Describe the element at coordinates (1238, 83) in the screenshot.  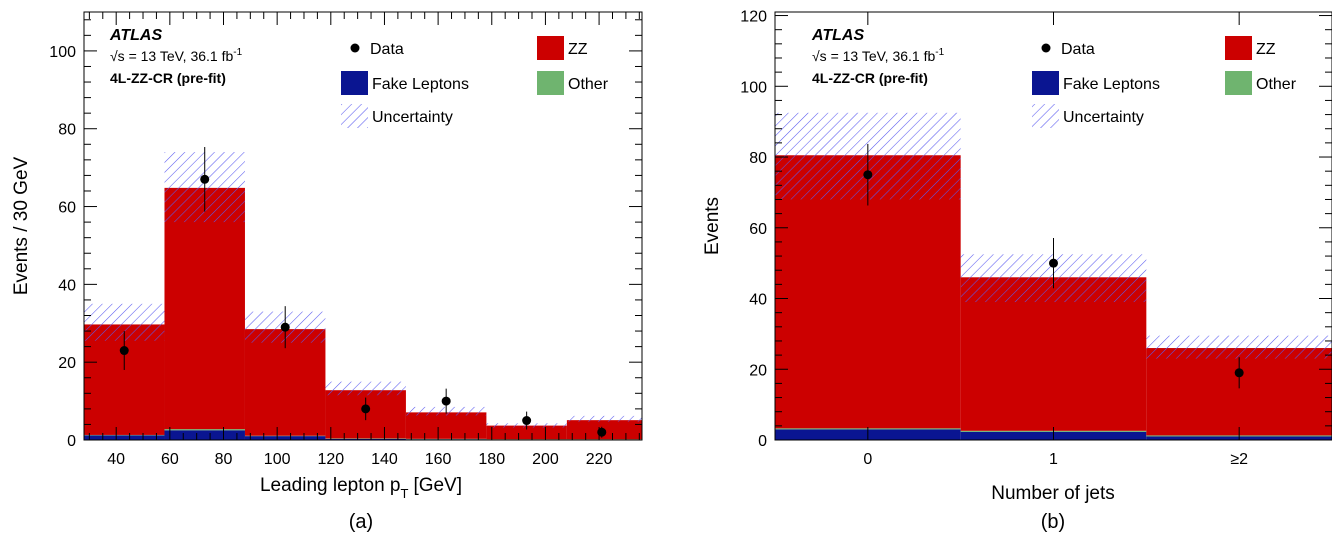
I see `legend-other-swatch-b` at that location.